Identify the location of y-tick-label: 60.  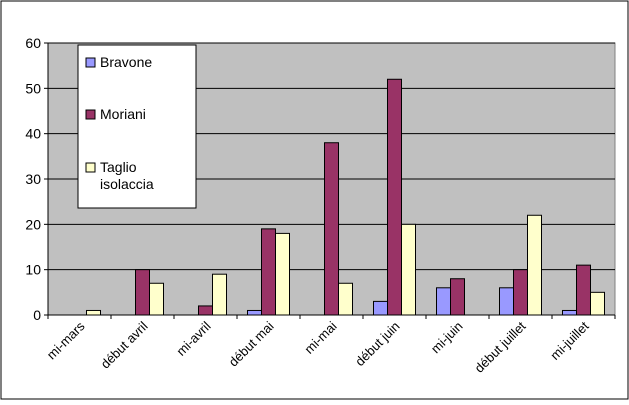
(33, 43).